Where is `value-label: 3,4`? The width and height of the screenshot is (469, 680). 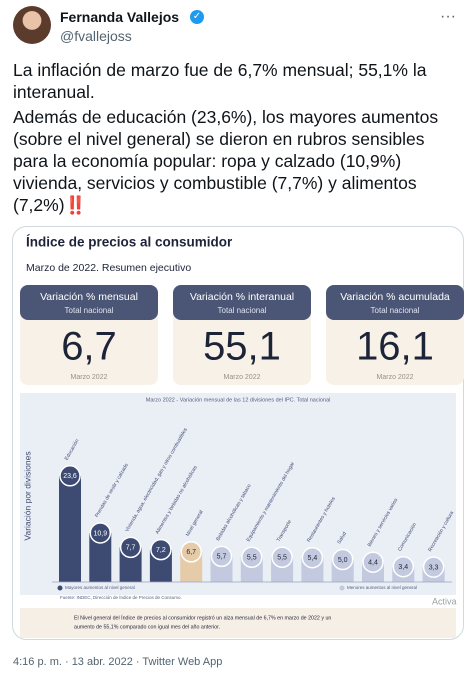
value-label: 3,4 is located at coordinates (403, 567).